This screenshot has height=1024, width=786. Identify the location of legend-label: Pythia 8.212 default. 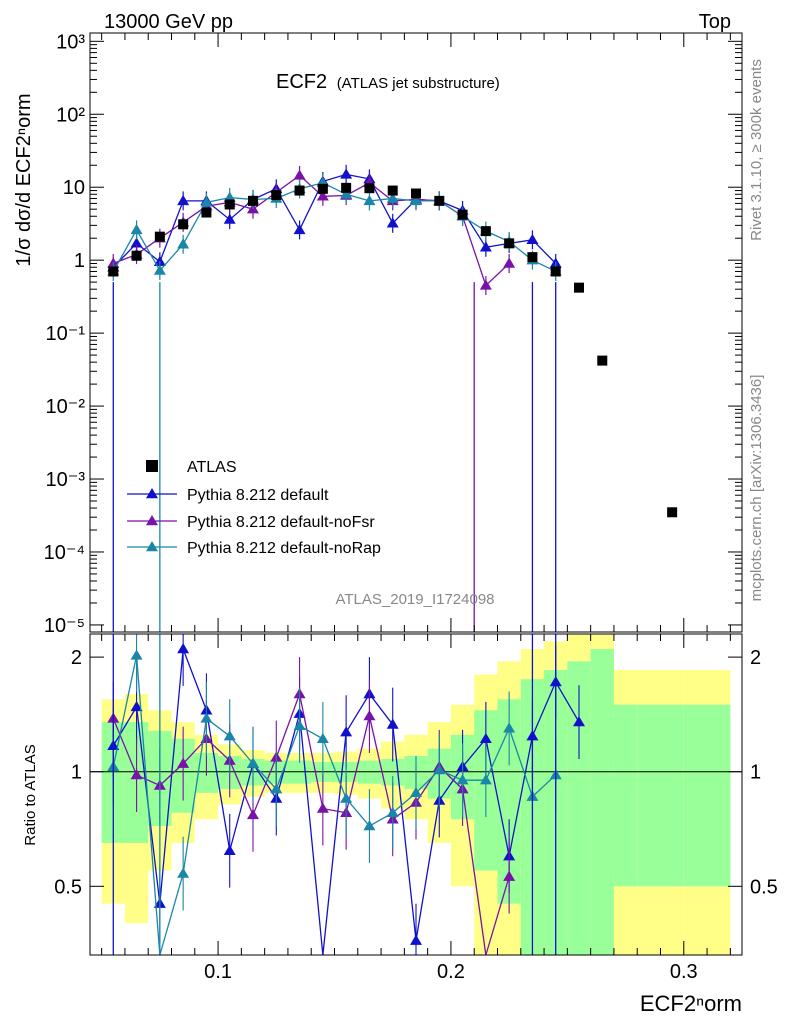
(258, 495).